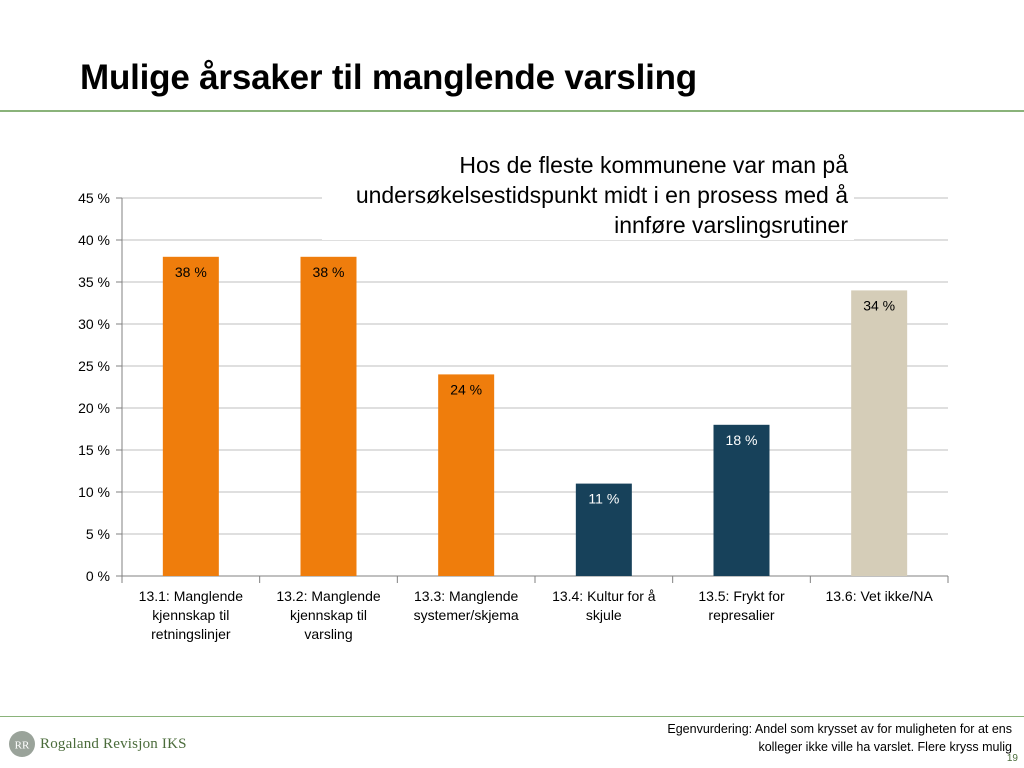 This screenshot has width=1024, height=768. Describe the element at coordinates (466, 389) in the screenshot. I see `data-label: 24 %` at that location.